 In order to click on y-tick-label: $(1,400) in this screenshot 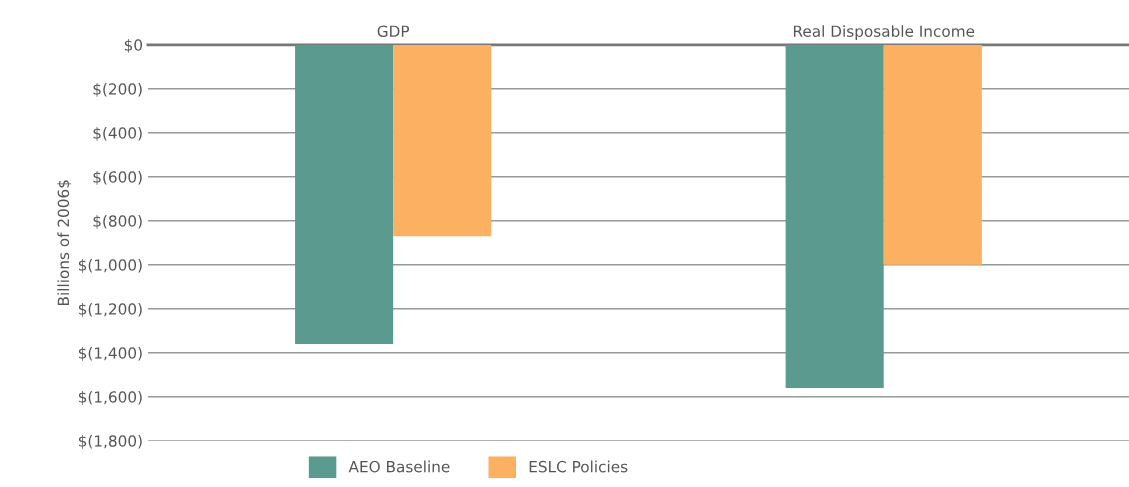, I will do `click(110, 353)`.